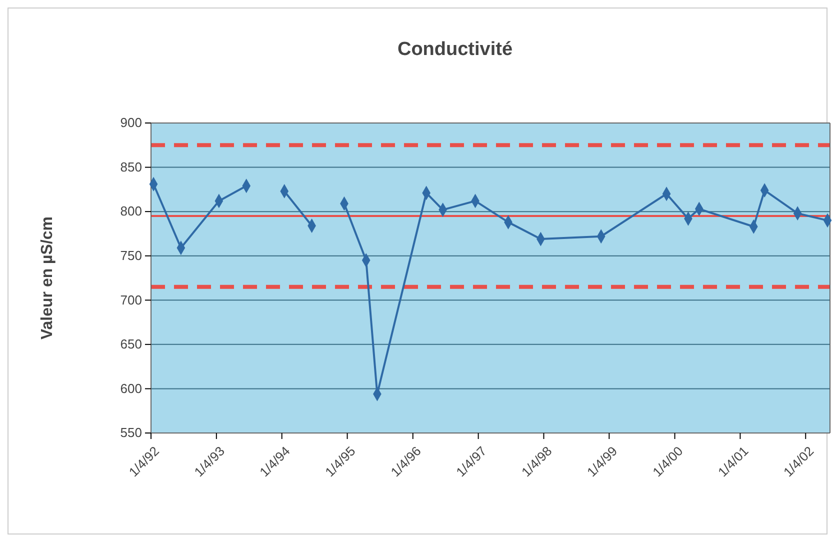  Describe the element at coordinates (131, 211) in the screenshot. I see `y-tick-label: 800` at that location.